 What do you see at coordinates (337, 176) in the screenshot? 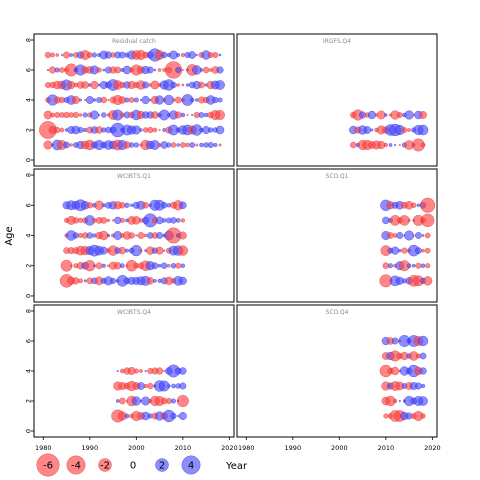
I see `panel-title: SCO.Q1` at bounding box center [337, 176].